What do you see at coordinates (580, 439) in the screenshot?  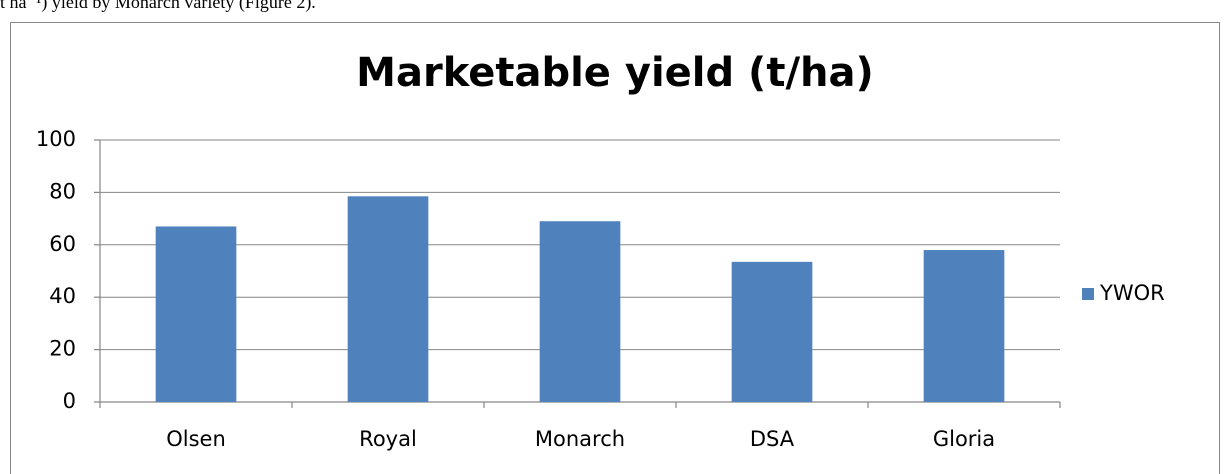 I see `x-tick-label: Monarch` at bounding box center [580, 439].